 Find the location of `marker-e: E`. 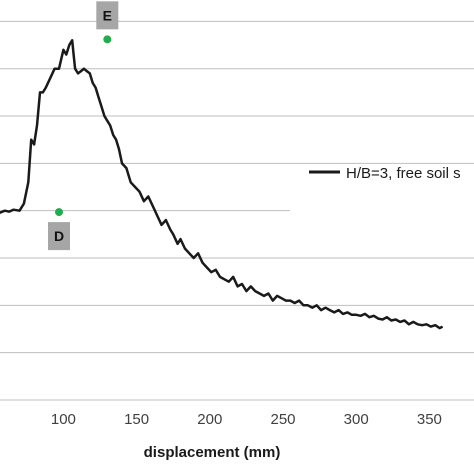

marker-e: E is located at coordinates (107, 22).